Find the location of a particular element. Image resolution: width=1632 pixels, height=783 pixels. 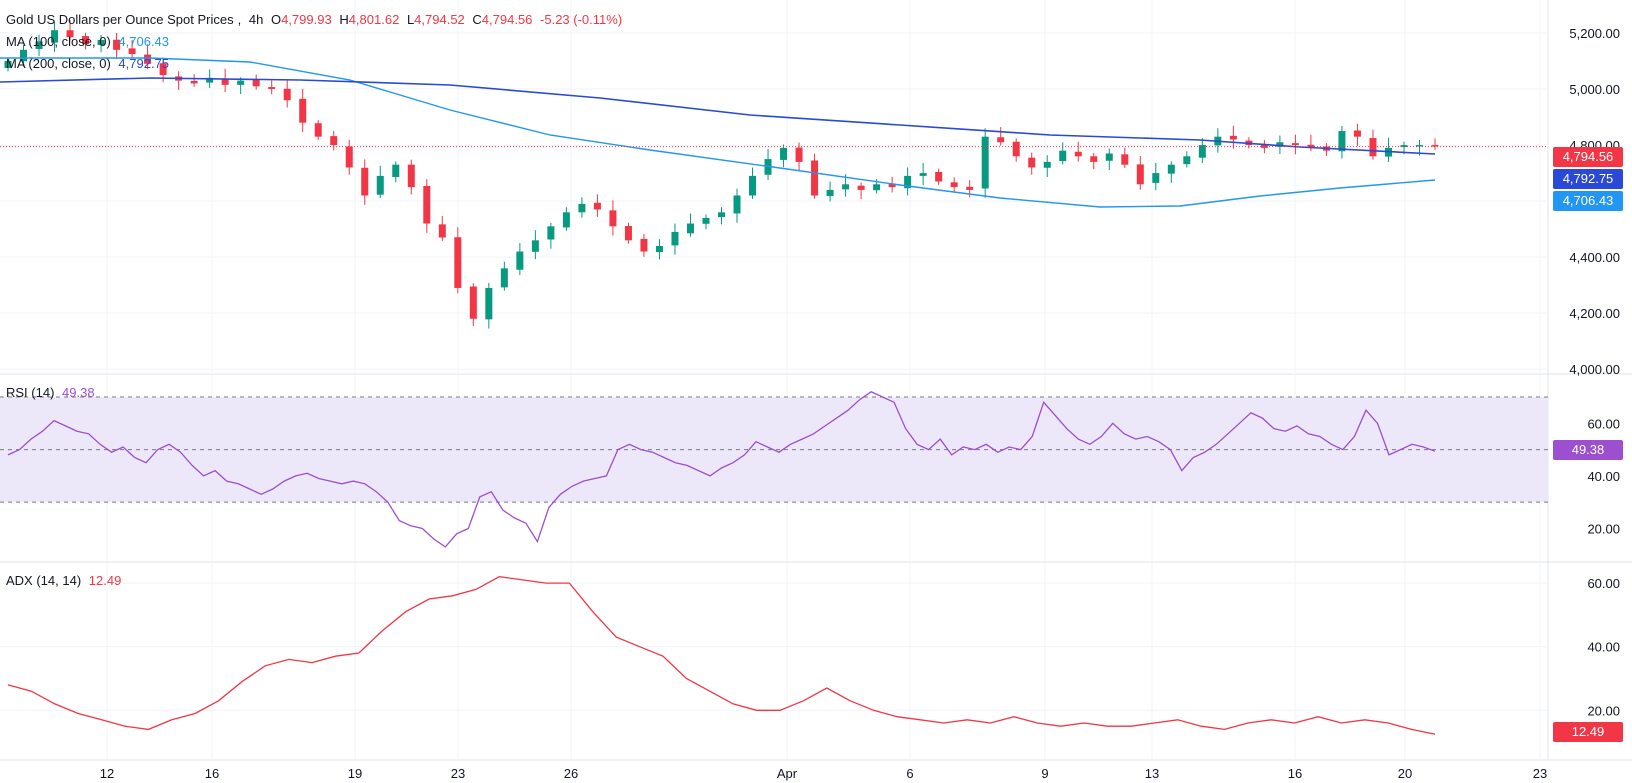

ma200-legend: MA (200, close, 0) 4,792.75 is located at coordinates (89, 63).